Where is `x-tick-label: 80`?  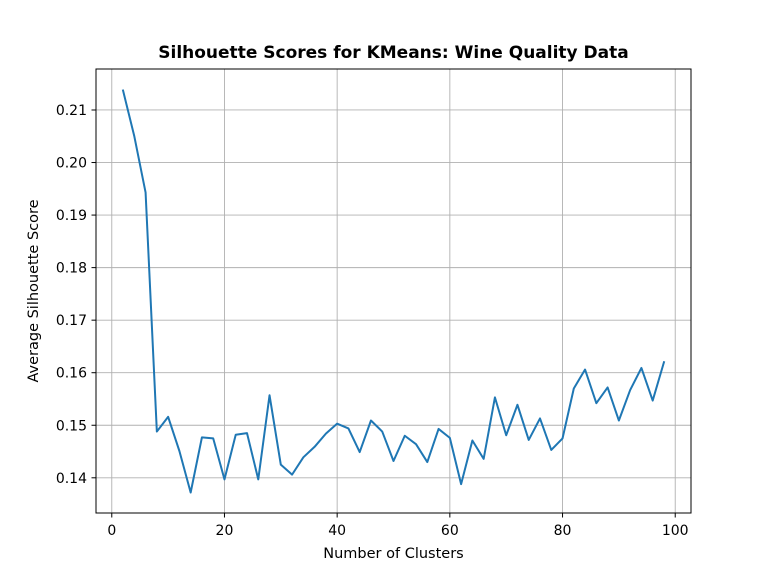 x-tick-label: 80 is located at coordinates (563, 531).